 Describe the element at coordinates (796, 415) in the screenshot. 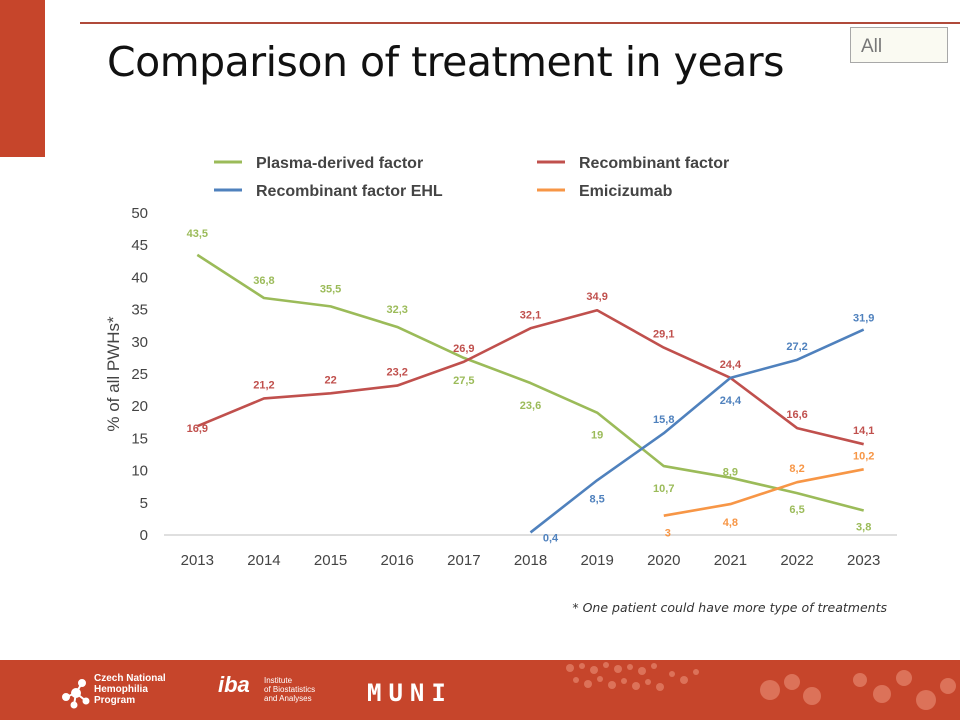

I see `data-label: 16,6` at that location.